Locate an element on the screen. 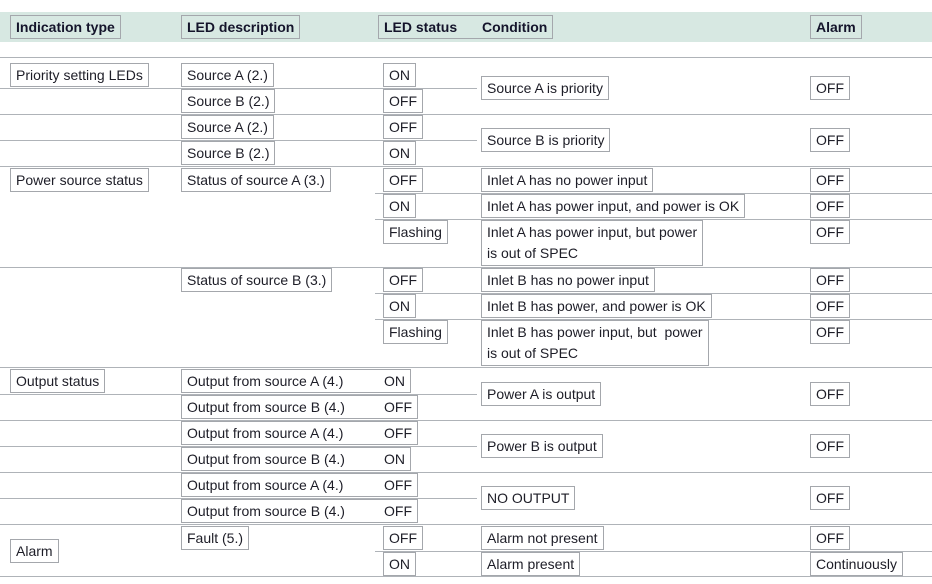 The width and height of the screenshot is (932, 584). condition-cell: Source A is priority is located at coordinates (545, 88).